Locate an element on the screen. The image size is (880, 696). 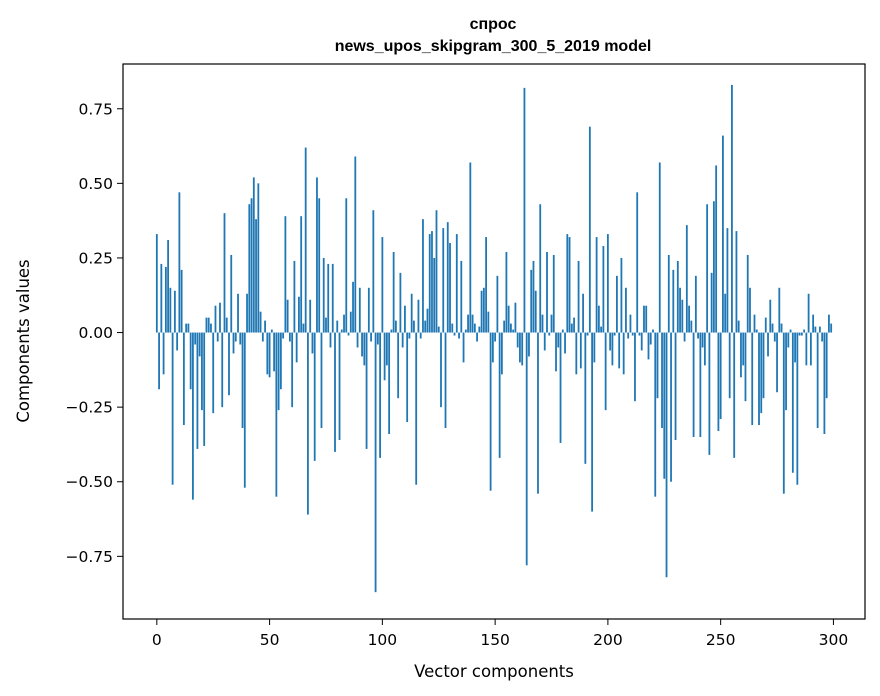
y-tick-label: 0.25 is located at coordinates (95, 258).